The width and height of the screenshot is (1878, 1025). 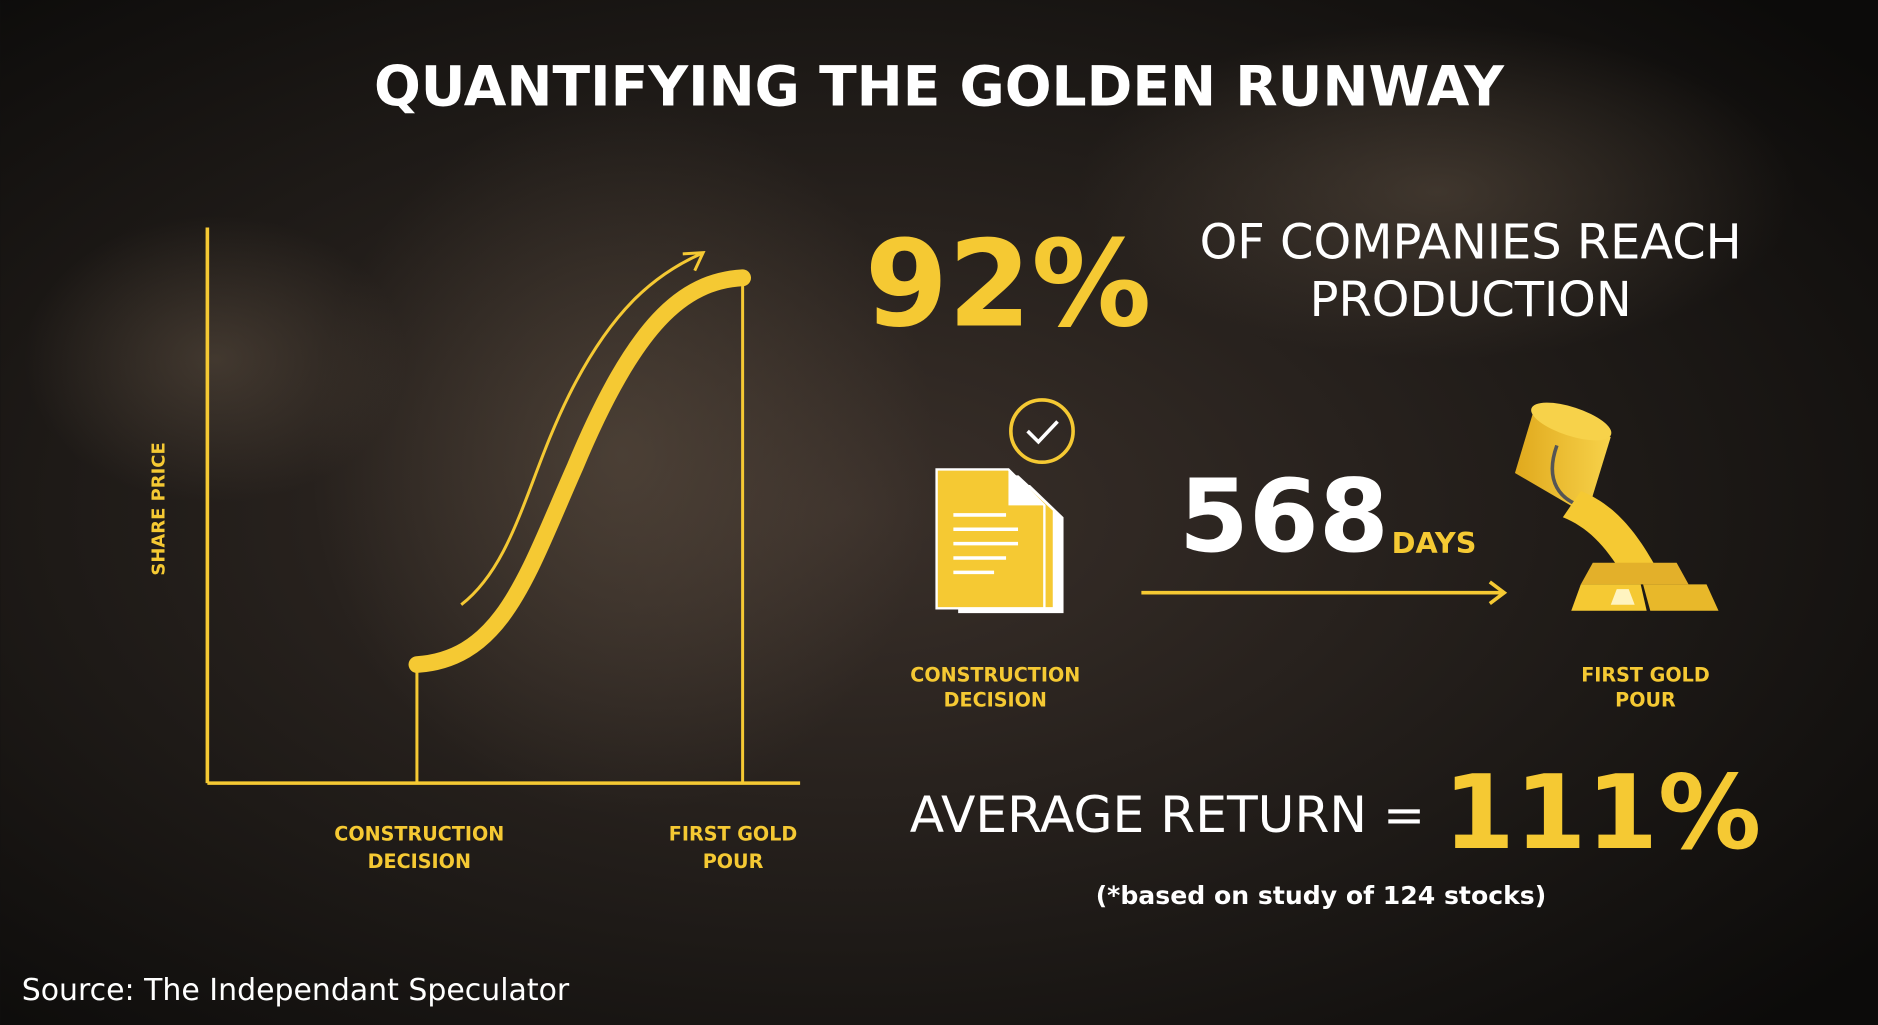 What do you see at coordinates (1008, 285) in the screenshot?
I see `share-value: 92%` at bounding box center [1008, 285].